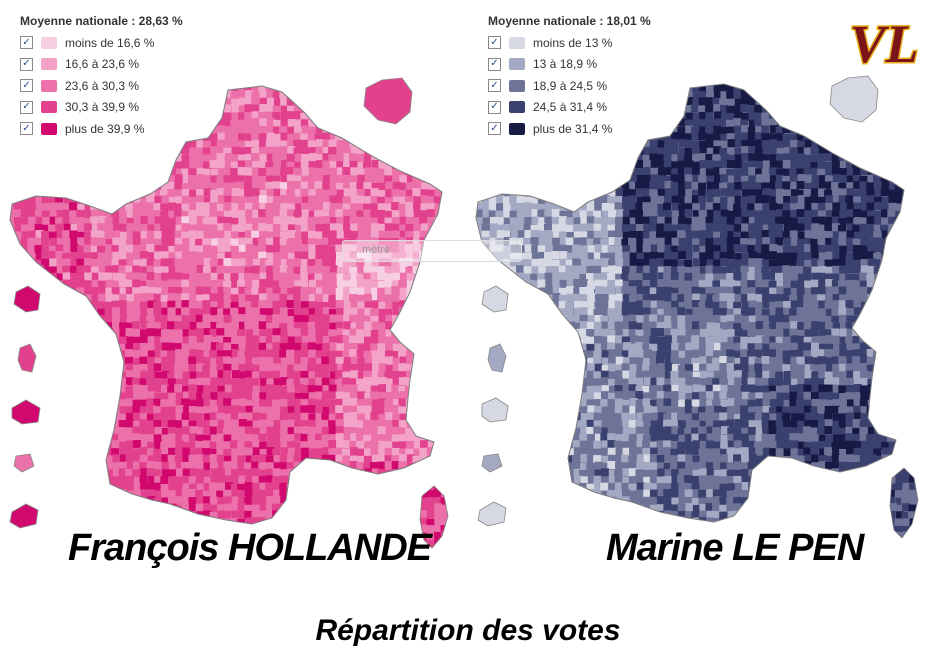 This screenshot has height=663, width=936. Describe the element at coordinates (101, 108) in the screenshot. I see `legend-item: ✓ 30,3 à 39,9 %` at that location.